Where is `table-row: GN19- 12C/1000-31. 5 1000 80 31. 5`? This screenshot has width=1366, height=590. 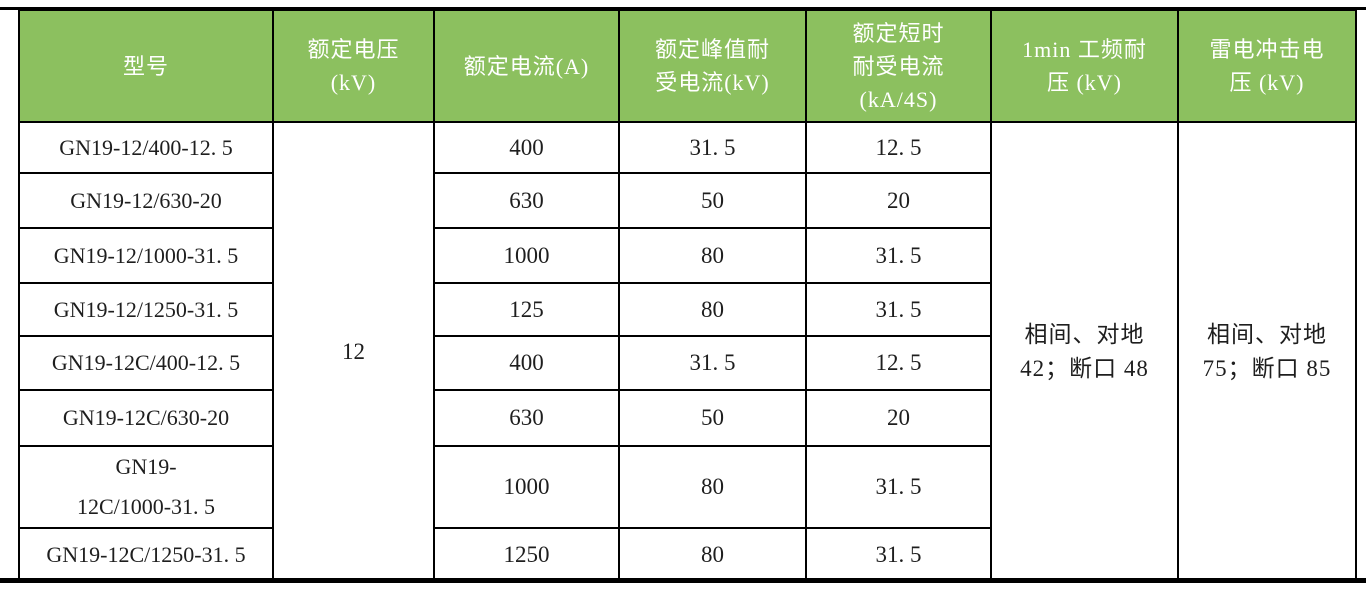 table-row: GN19- 12C/1000-31. 5 1000 80 31. 5 is located at coordinates (687, 487).